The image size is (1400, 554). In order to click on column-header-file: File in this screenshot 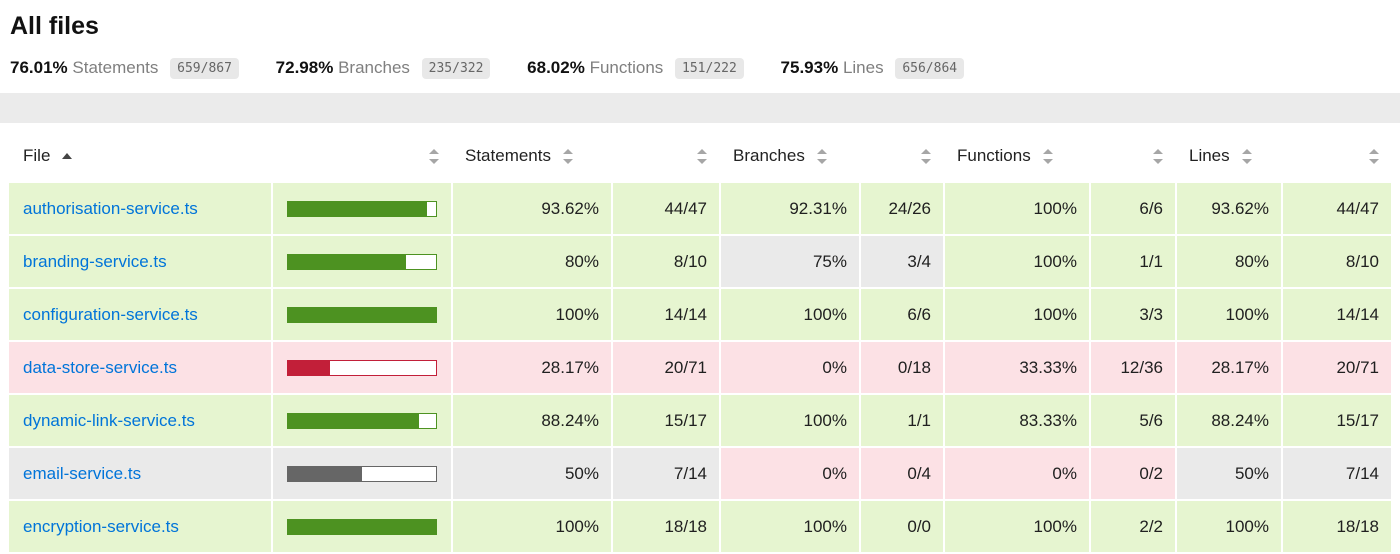, I will do `click(140, 155)`.